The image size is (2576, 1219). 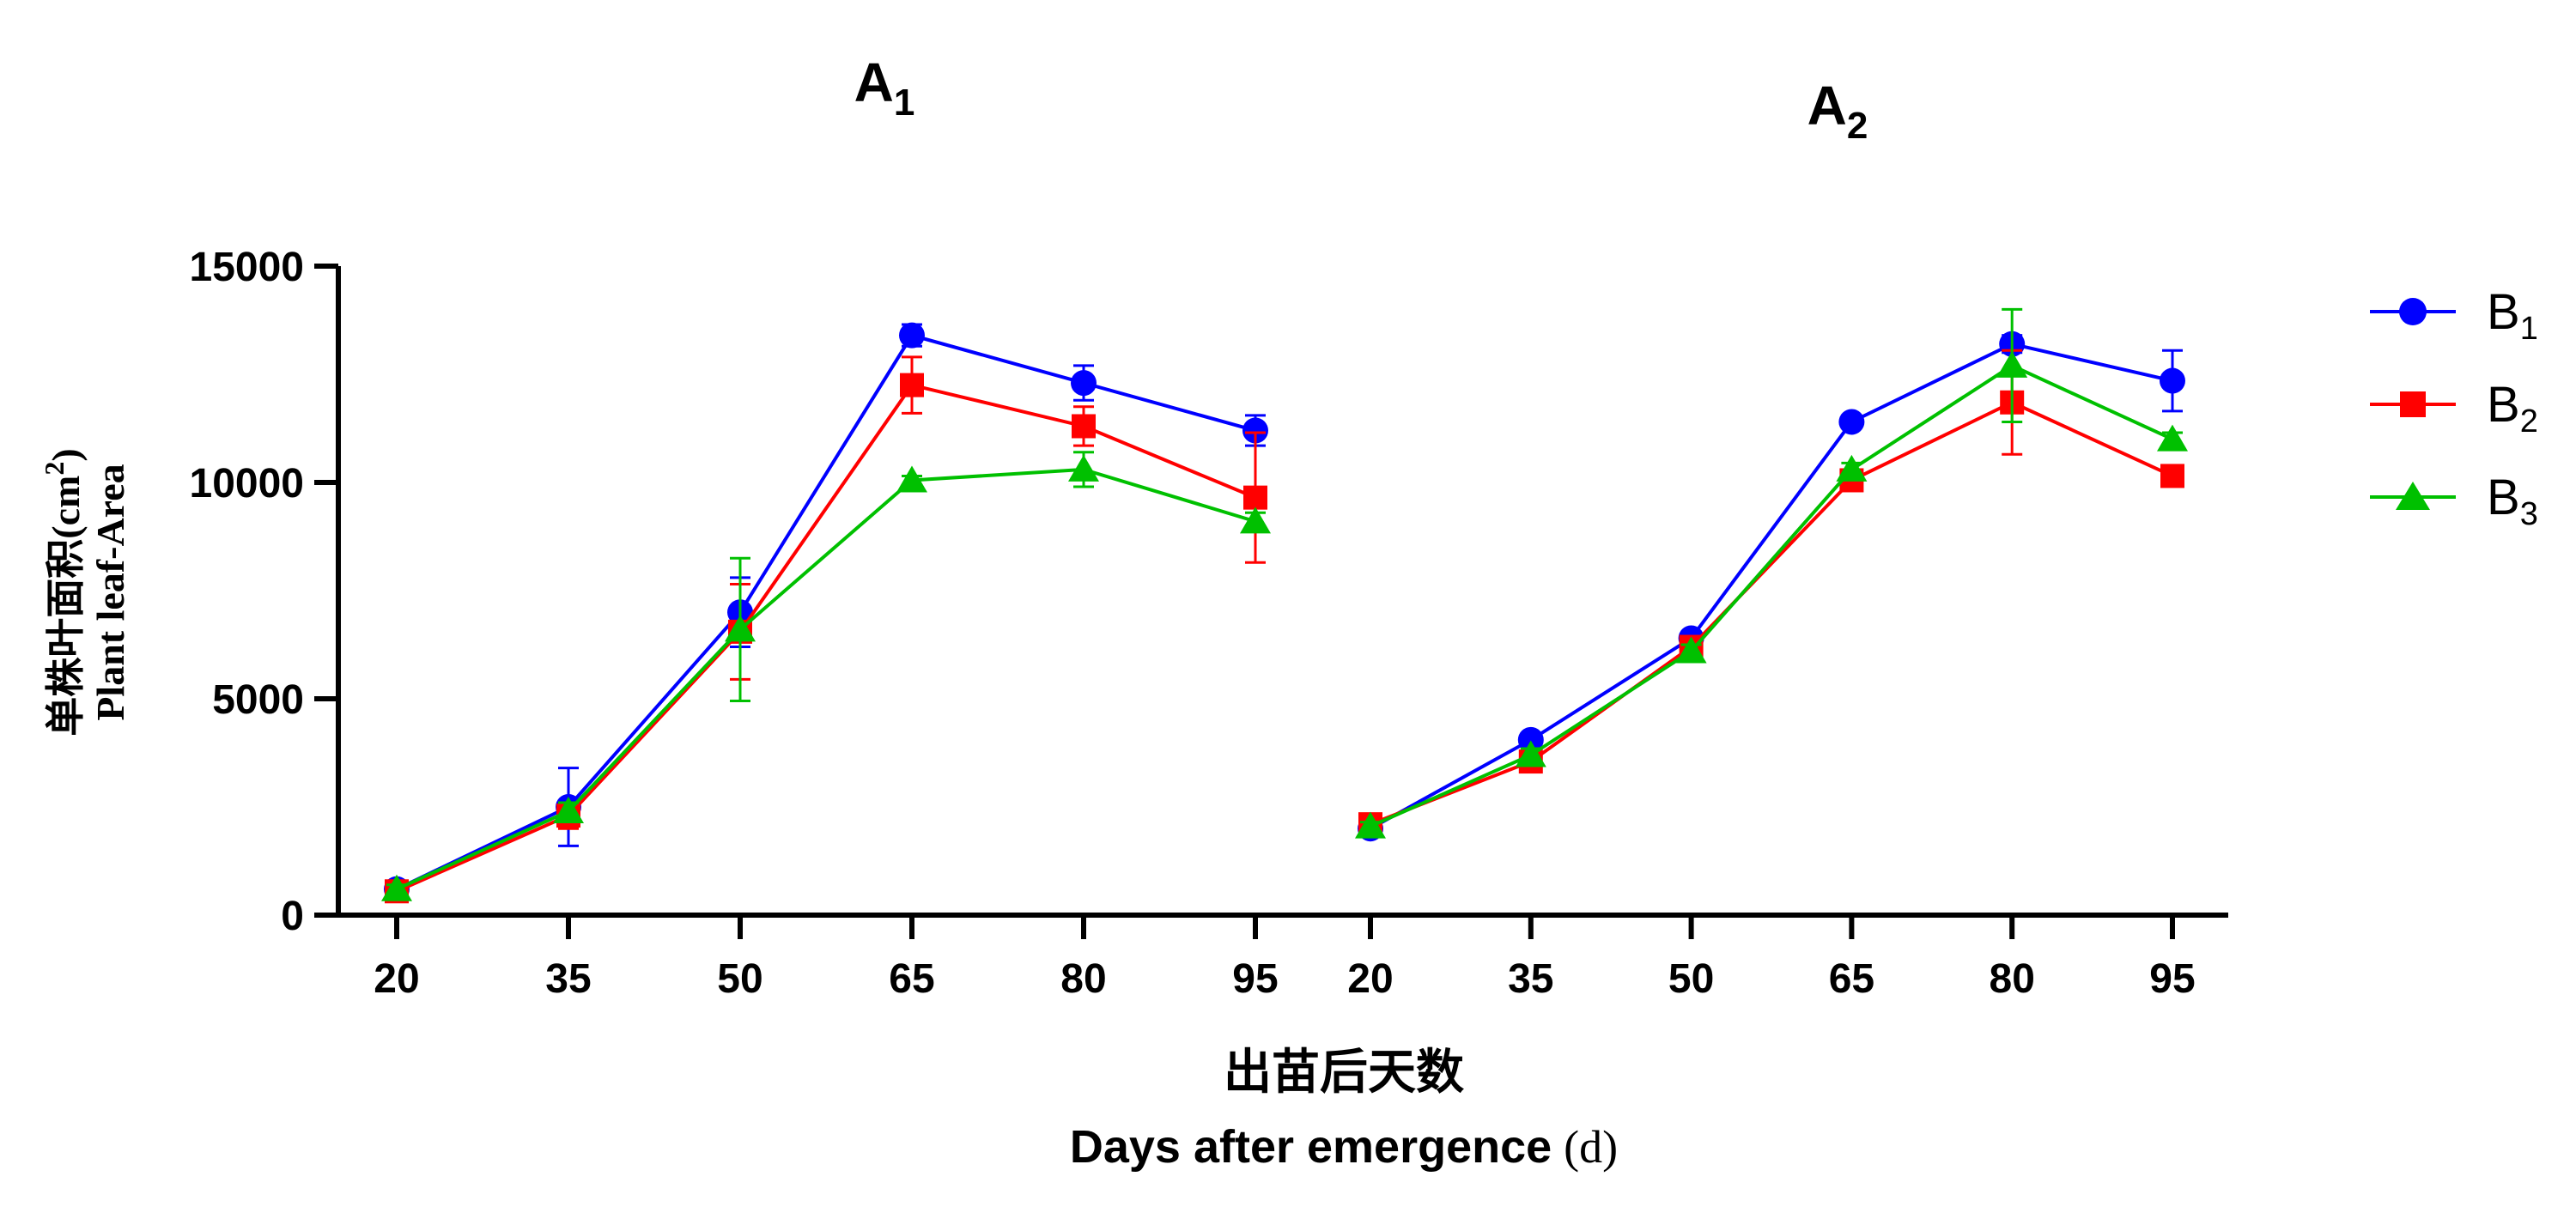 What do you see at coordinates (1344, 1072) in the screenshot?
I see `x-axis-label-cn: 出苗后天数` at bounding box center [1344, 1072].